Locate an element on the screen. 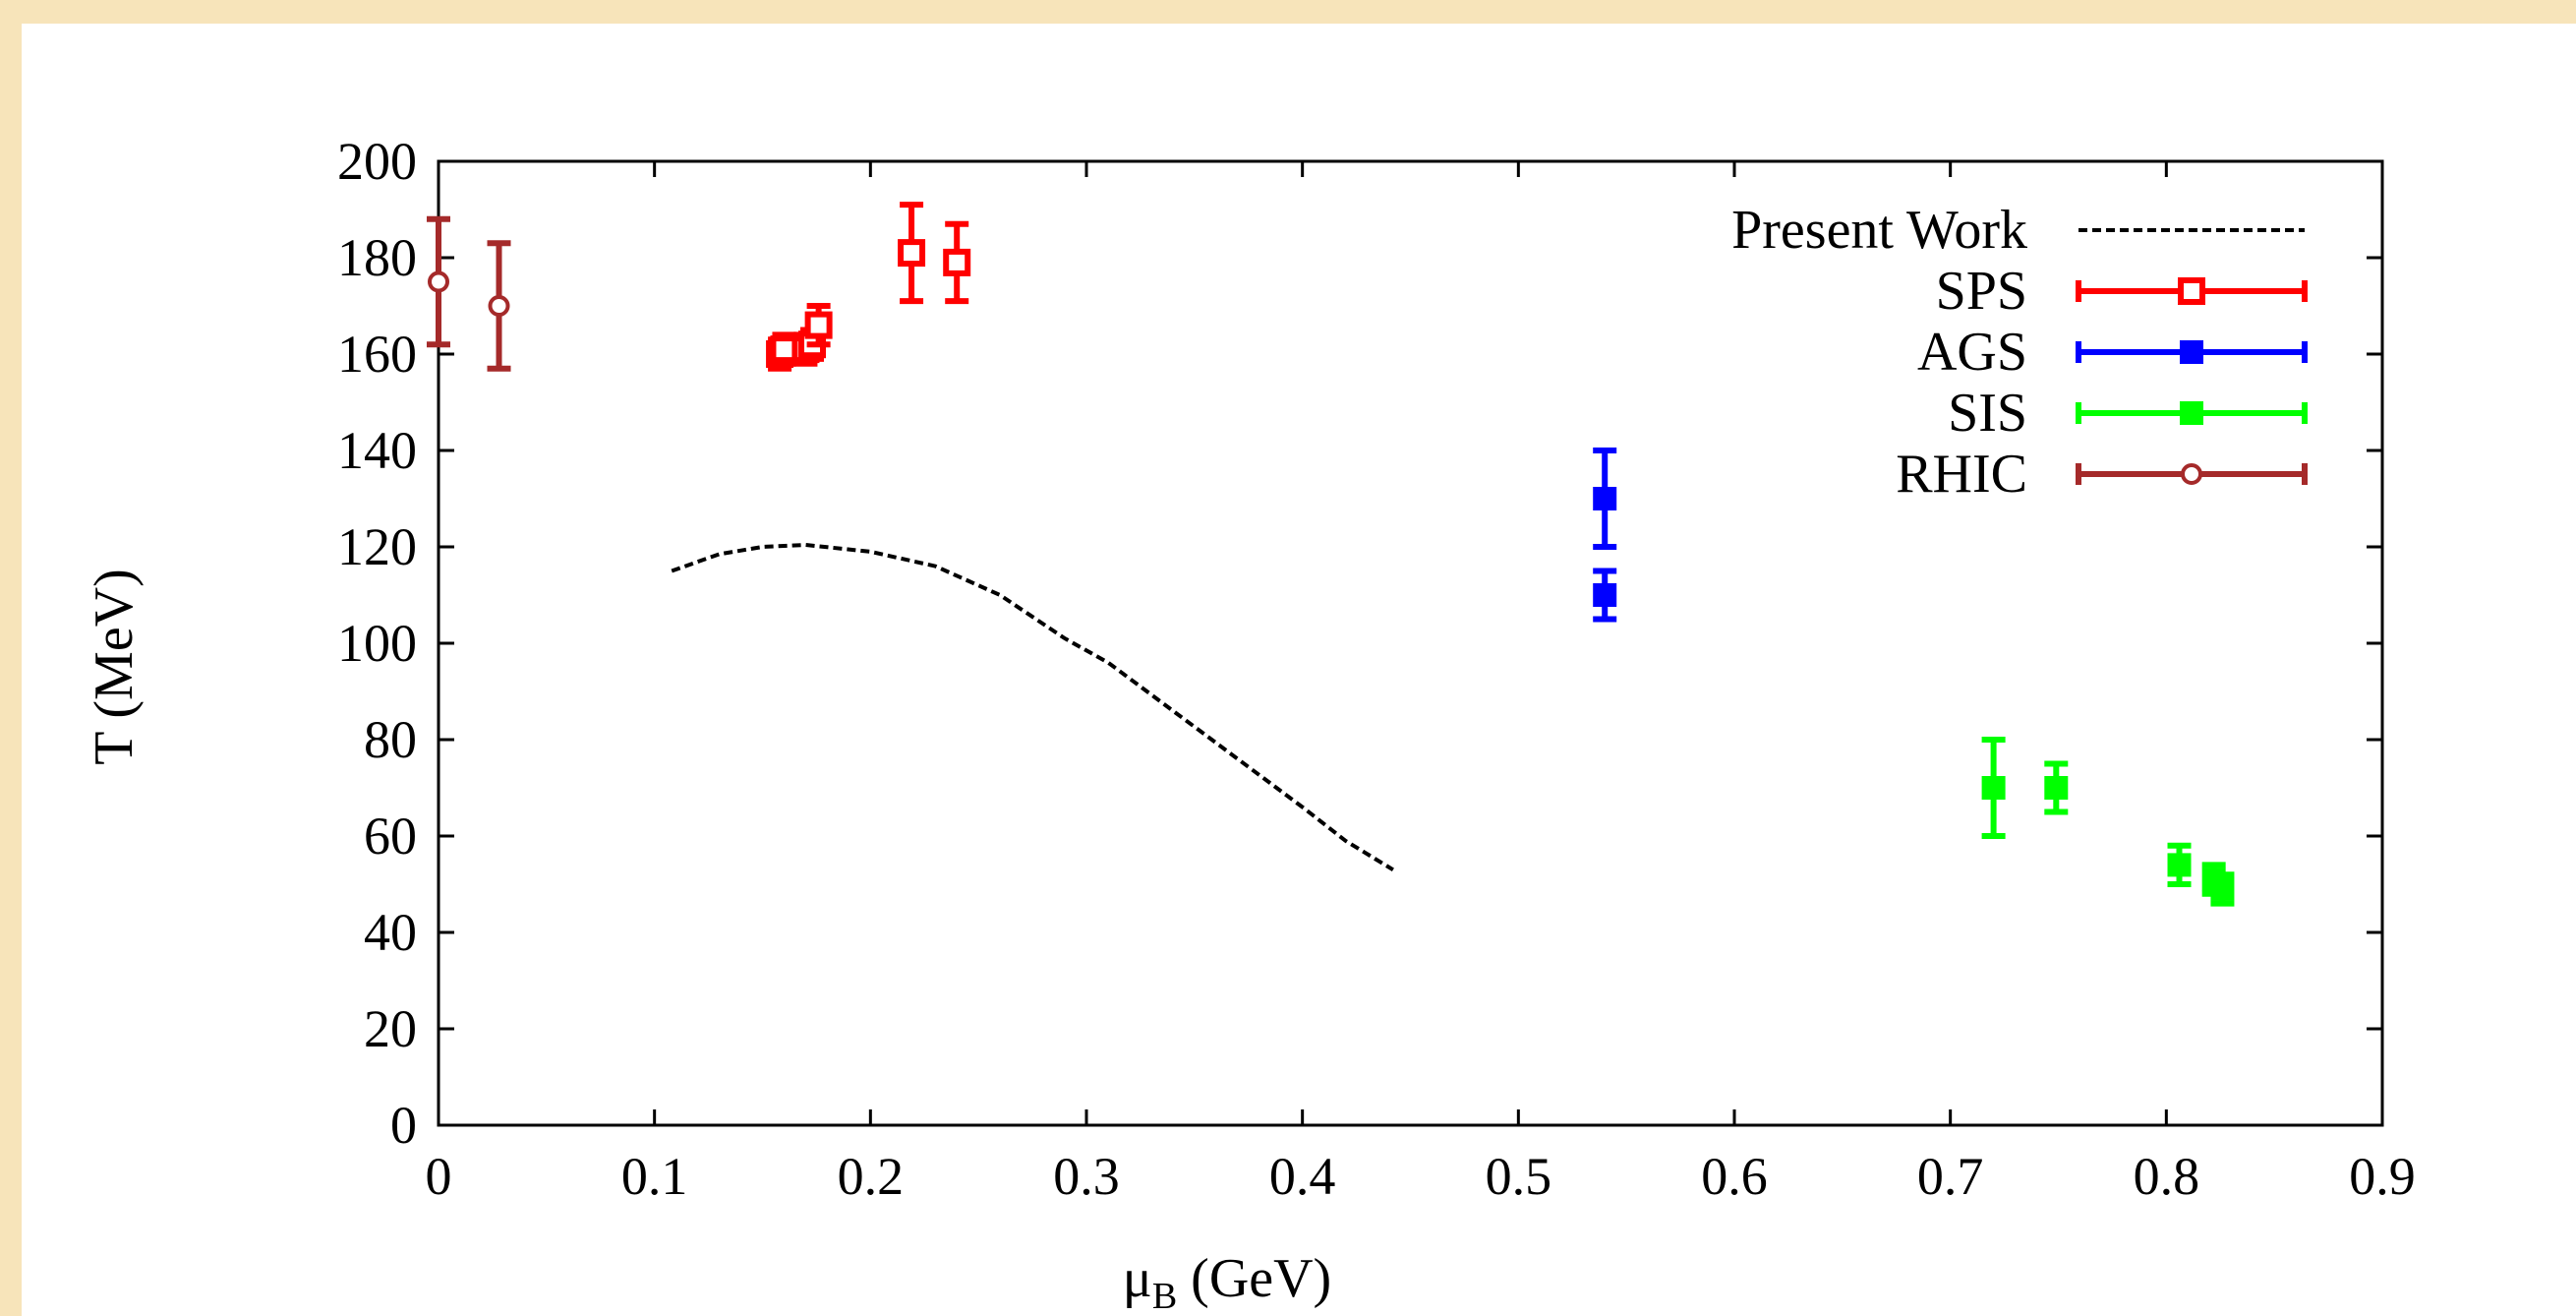  x-axis-label-symbol: μ is located at coordinates (1137, 1278).